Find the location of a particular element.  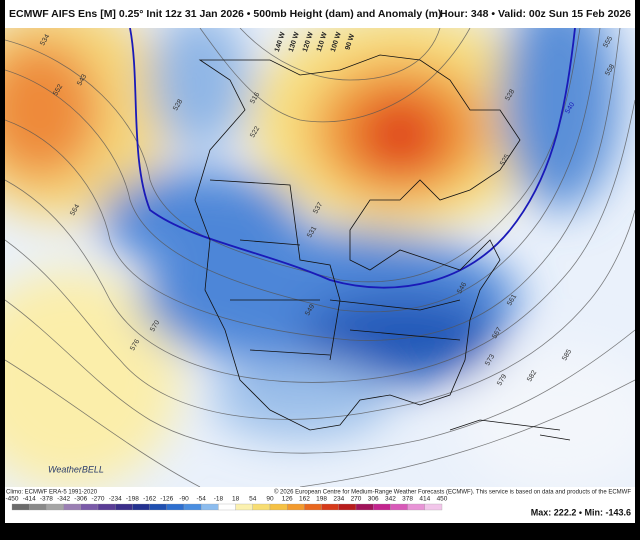

colorbar-label: 342 is located at coordinates (390, 499).